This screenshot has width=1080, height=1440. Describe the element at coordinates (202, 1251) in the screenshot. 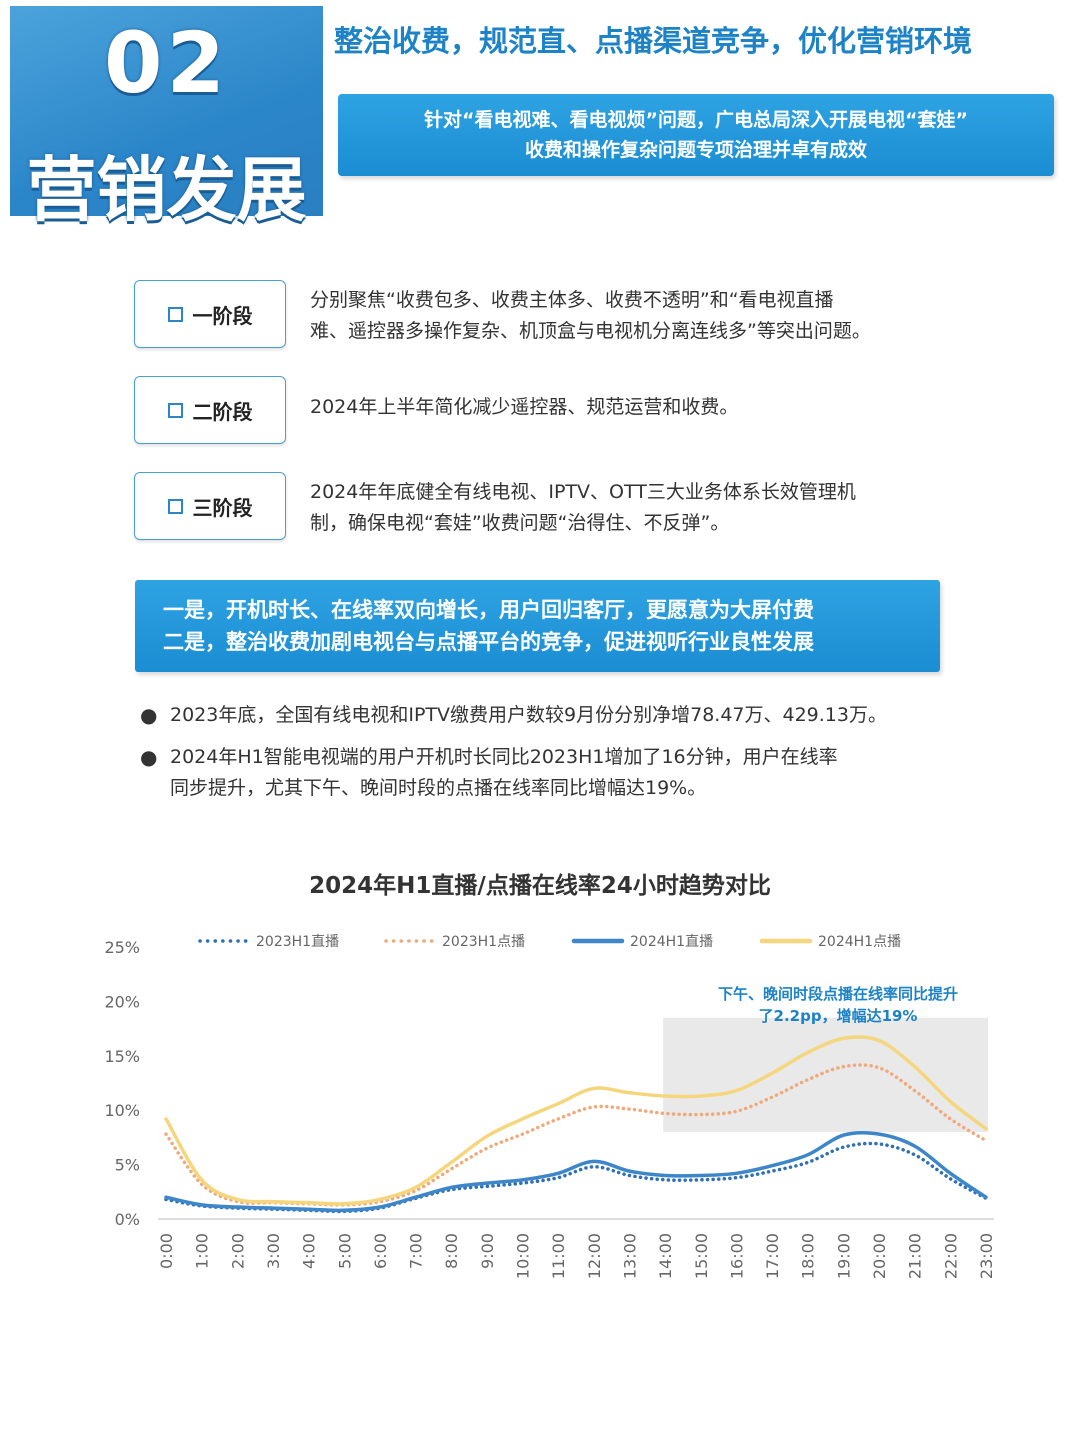

I see `x-tick-label: 1:00` at that location.